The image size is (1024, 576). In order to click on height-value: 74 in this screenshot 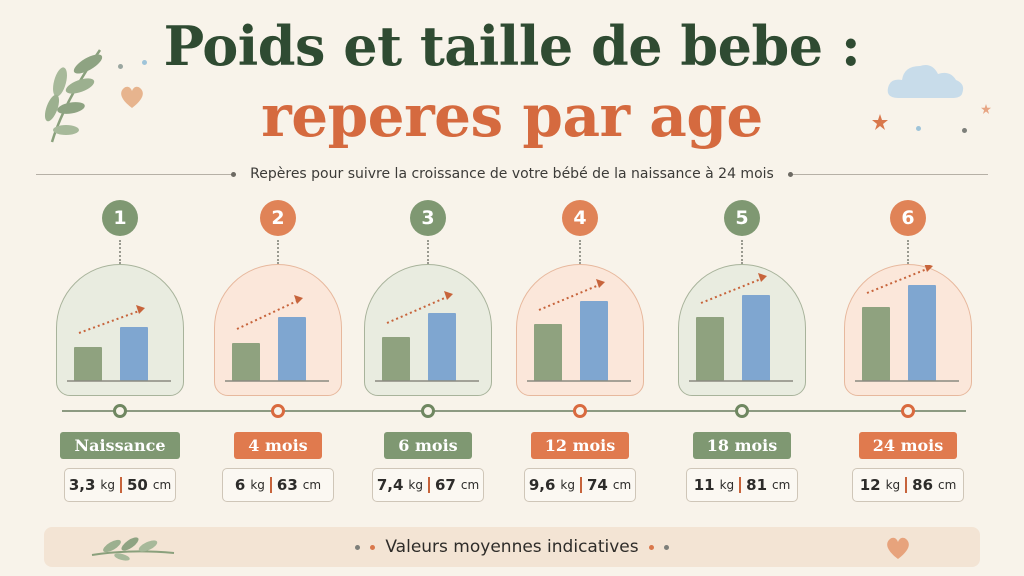, I will do `click(597, 485)`.